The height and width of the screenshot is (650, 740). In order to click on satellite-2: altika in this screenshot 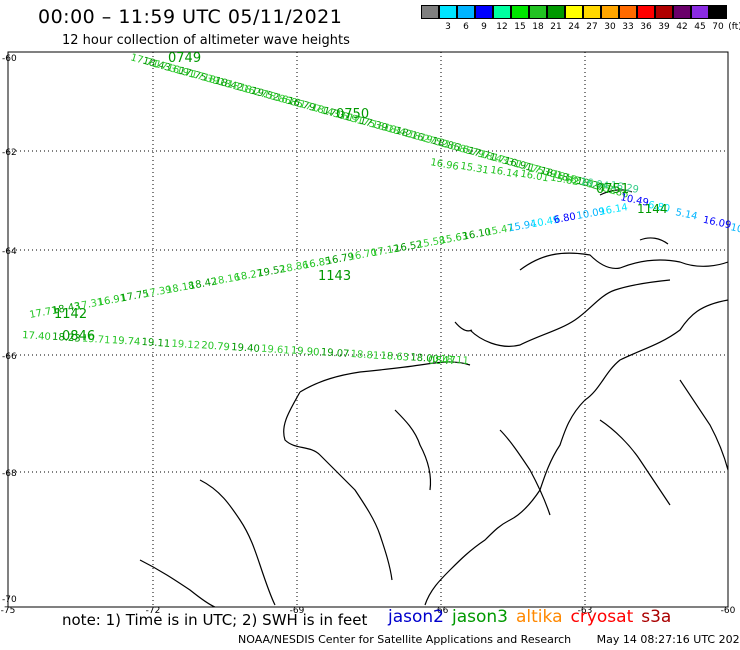, I will do `click(539, 617)`.